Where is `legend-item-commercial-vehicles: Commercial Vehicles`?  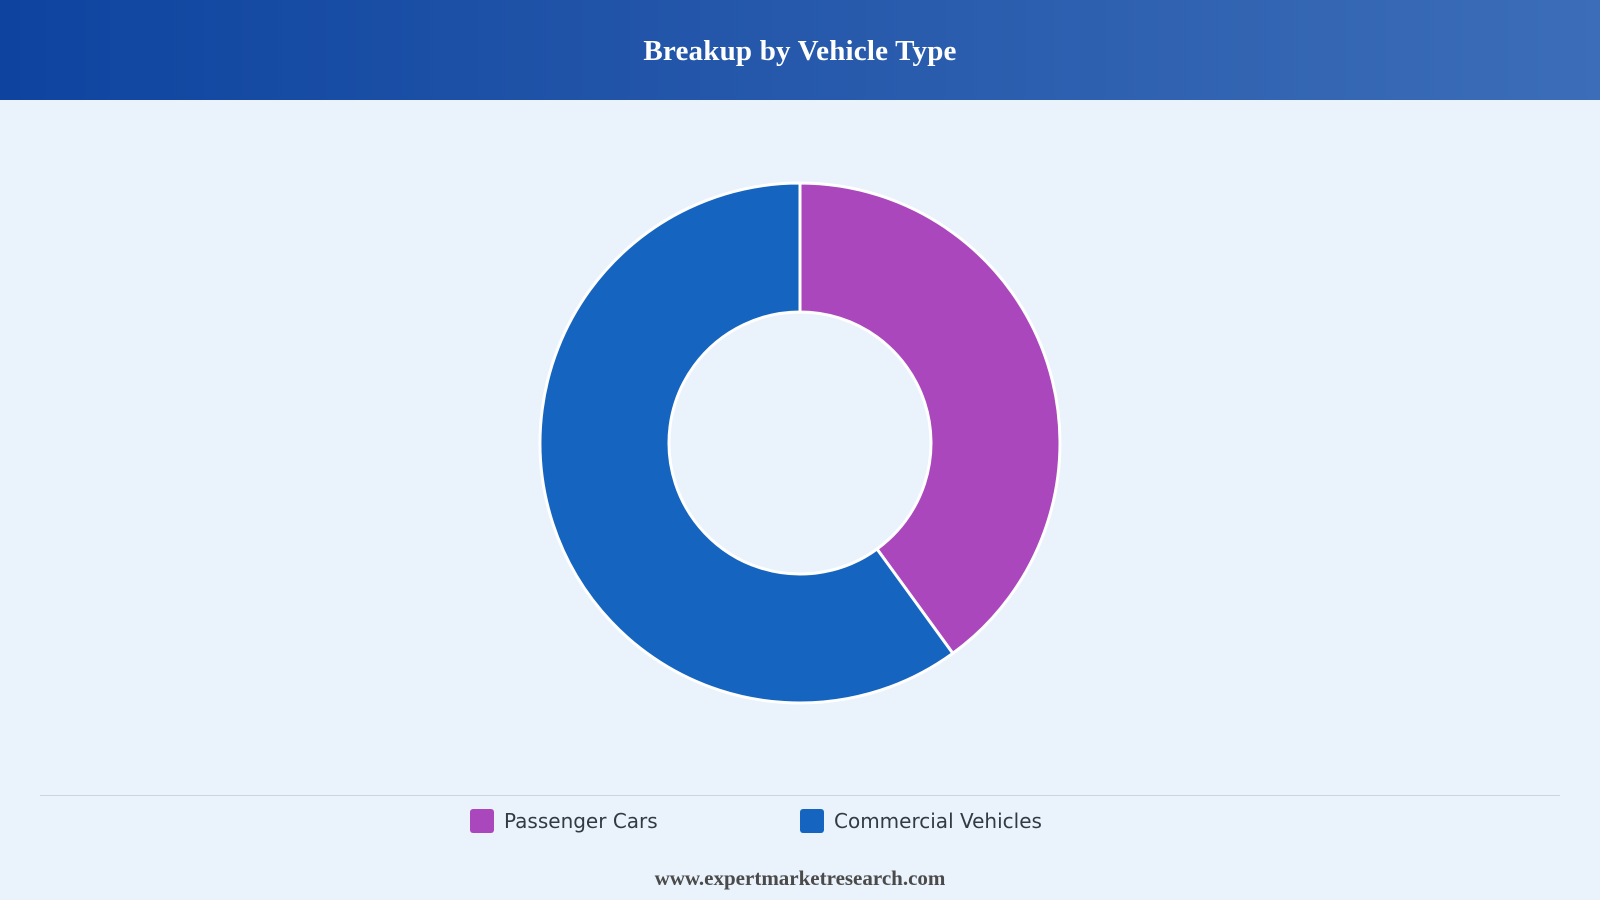
legend-item-commercial-vehicles: Commercial Vehicles is located at coordinates (921, 821).